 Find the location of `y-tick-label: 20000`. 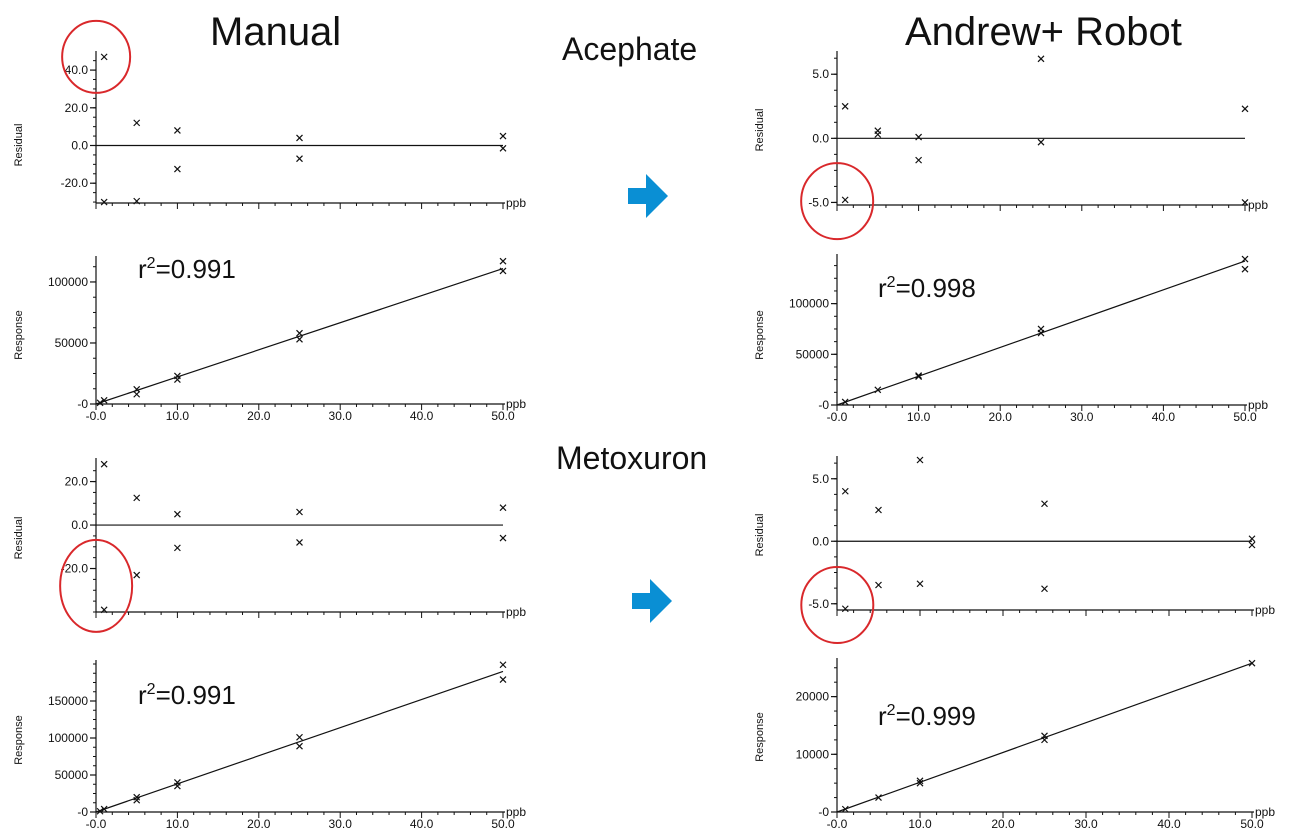

y-tick-label: 20000 is located at coordinates (813, 697).